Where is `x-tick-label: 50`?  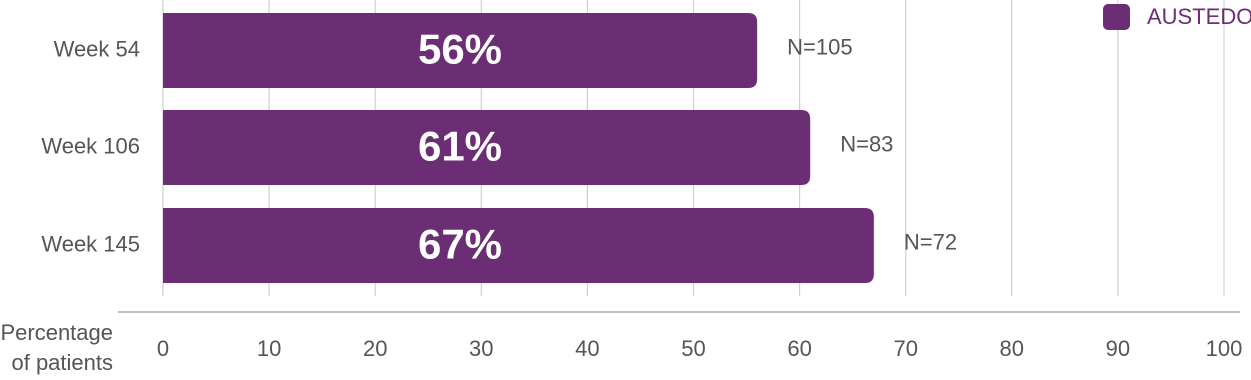
x-tick-label: 50 is located at coordinates (693, 348).